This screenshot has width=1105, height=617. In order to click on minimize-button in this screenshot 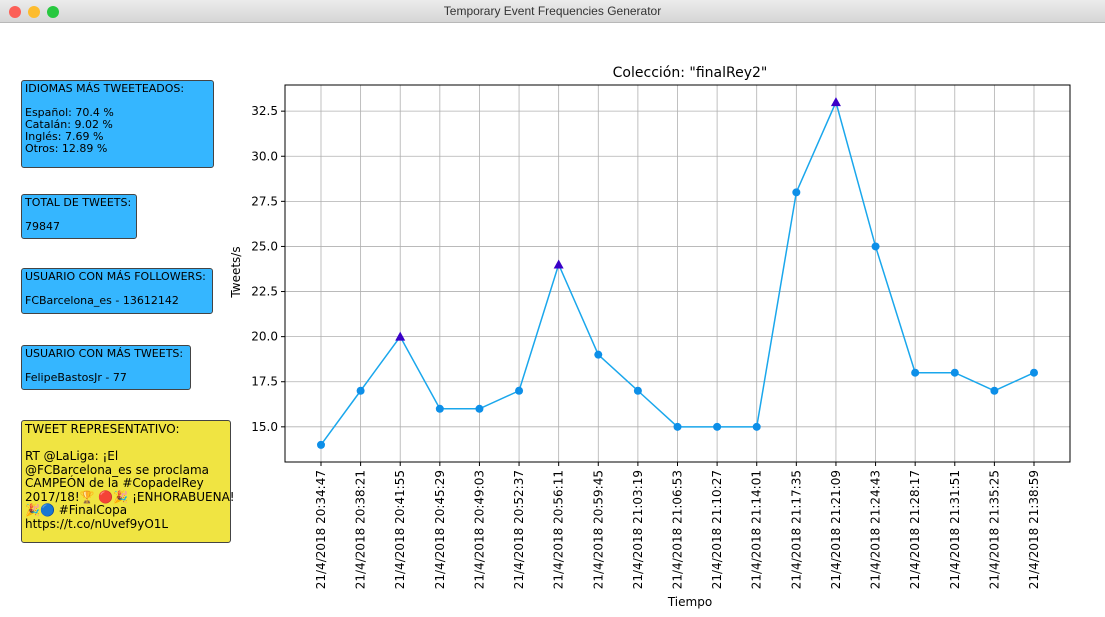, I will do `click(34, 12)`.